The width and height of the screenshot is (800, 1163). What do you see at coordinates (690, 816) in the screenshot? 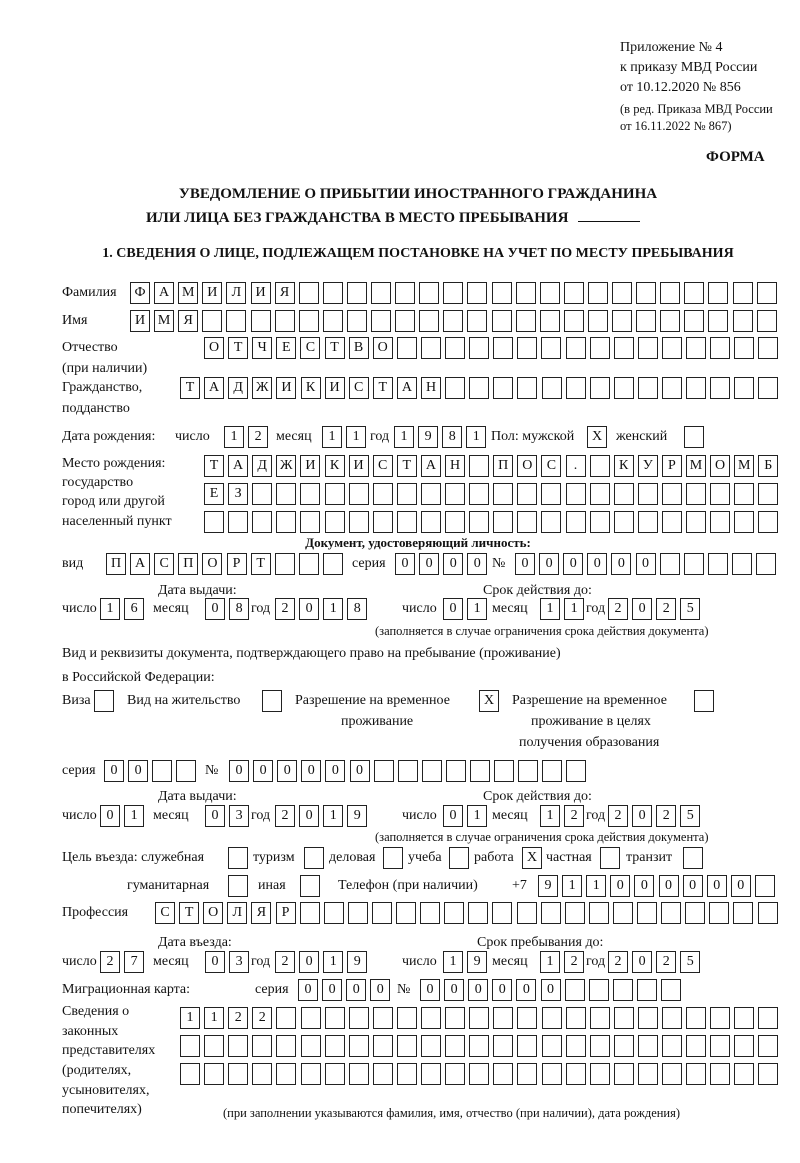
I see `char-cell: 5` at bounding box center [690, 816].